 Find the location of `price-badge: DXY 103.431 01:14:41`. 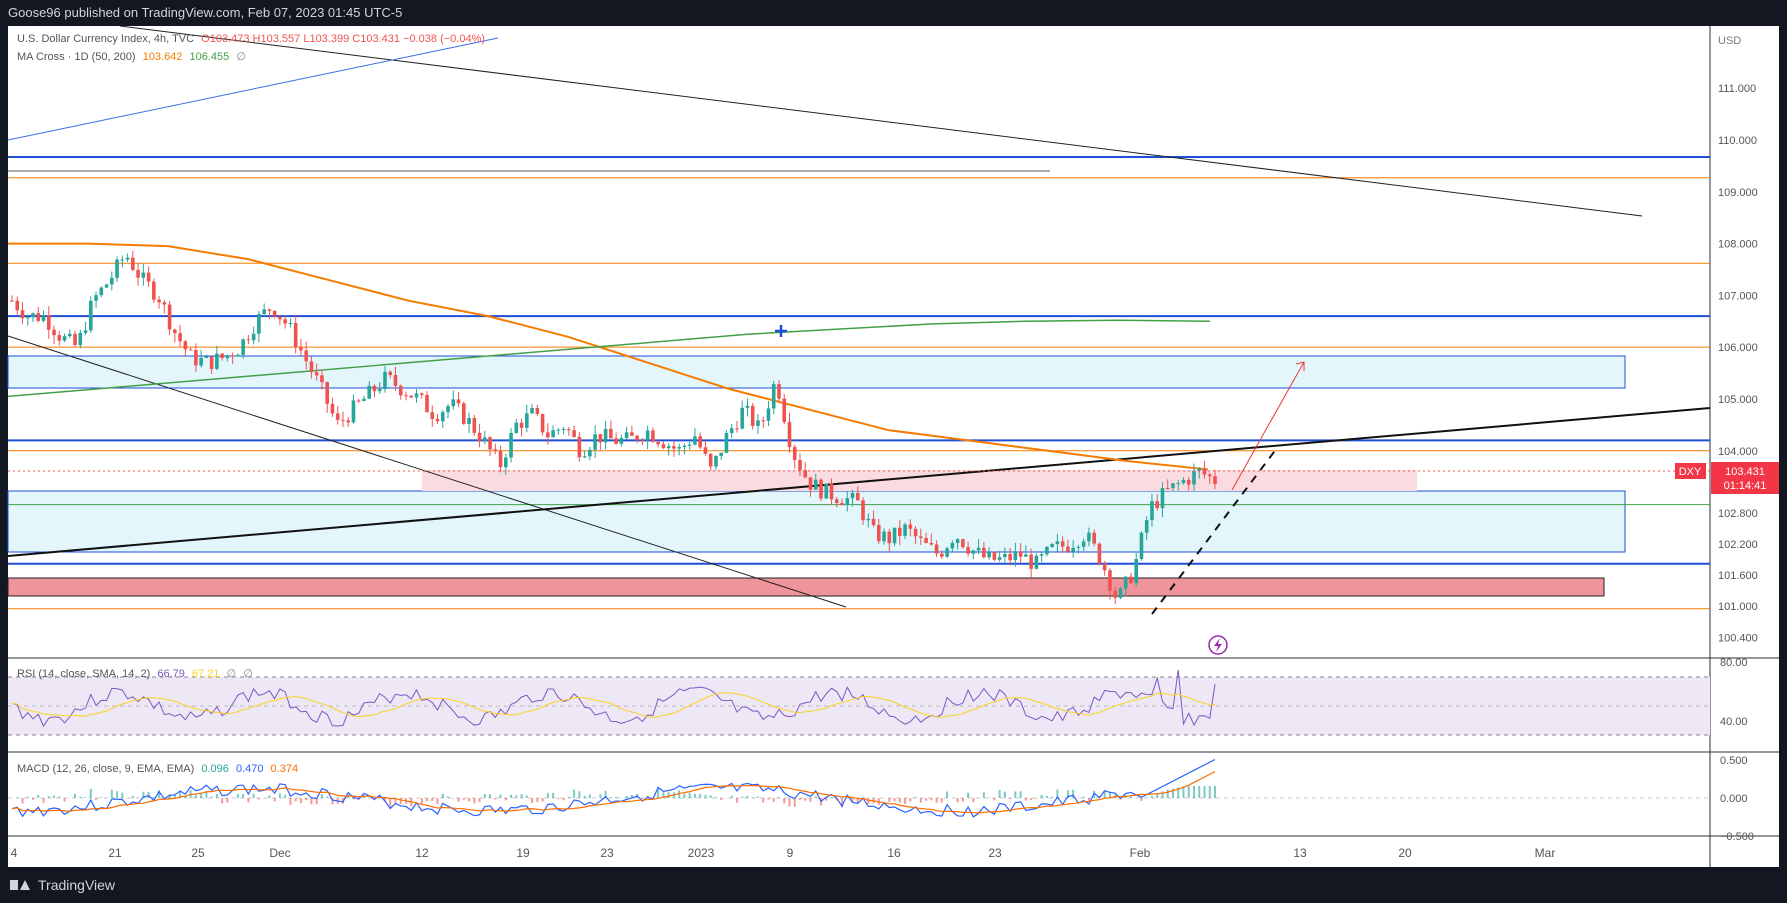

price-badge: DXY 103.431 01:14:41 is located at coordinates (1727, 478).